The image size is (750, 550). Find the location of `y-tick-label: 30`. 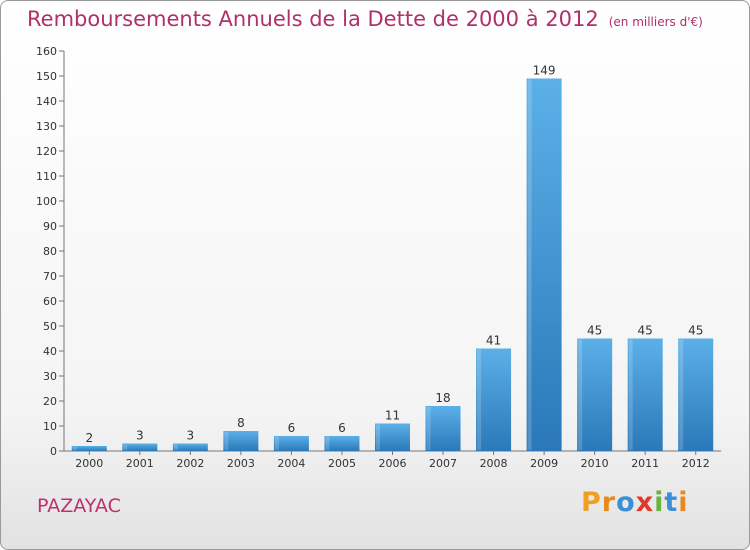

y-tick-label: 30 is located at coordinates (50, 376).